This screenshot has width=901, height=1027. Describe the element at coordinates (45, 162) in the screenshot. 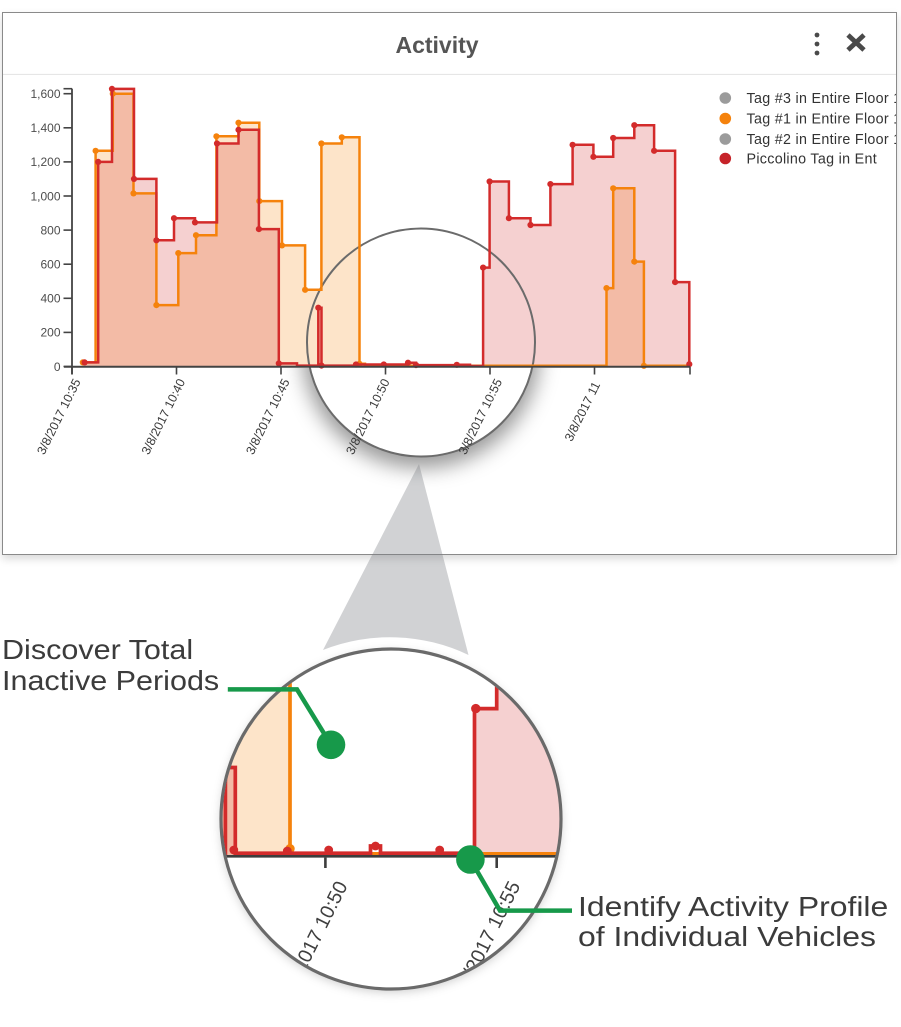

I see `svg-text: 1,200` at that location.